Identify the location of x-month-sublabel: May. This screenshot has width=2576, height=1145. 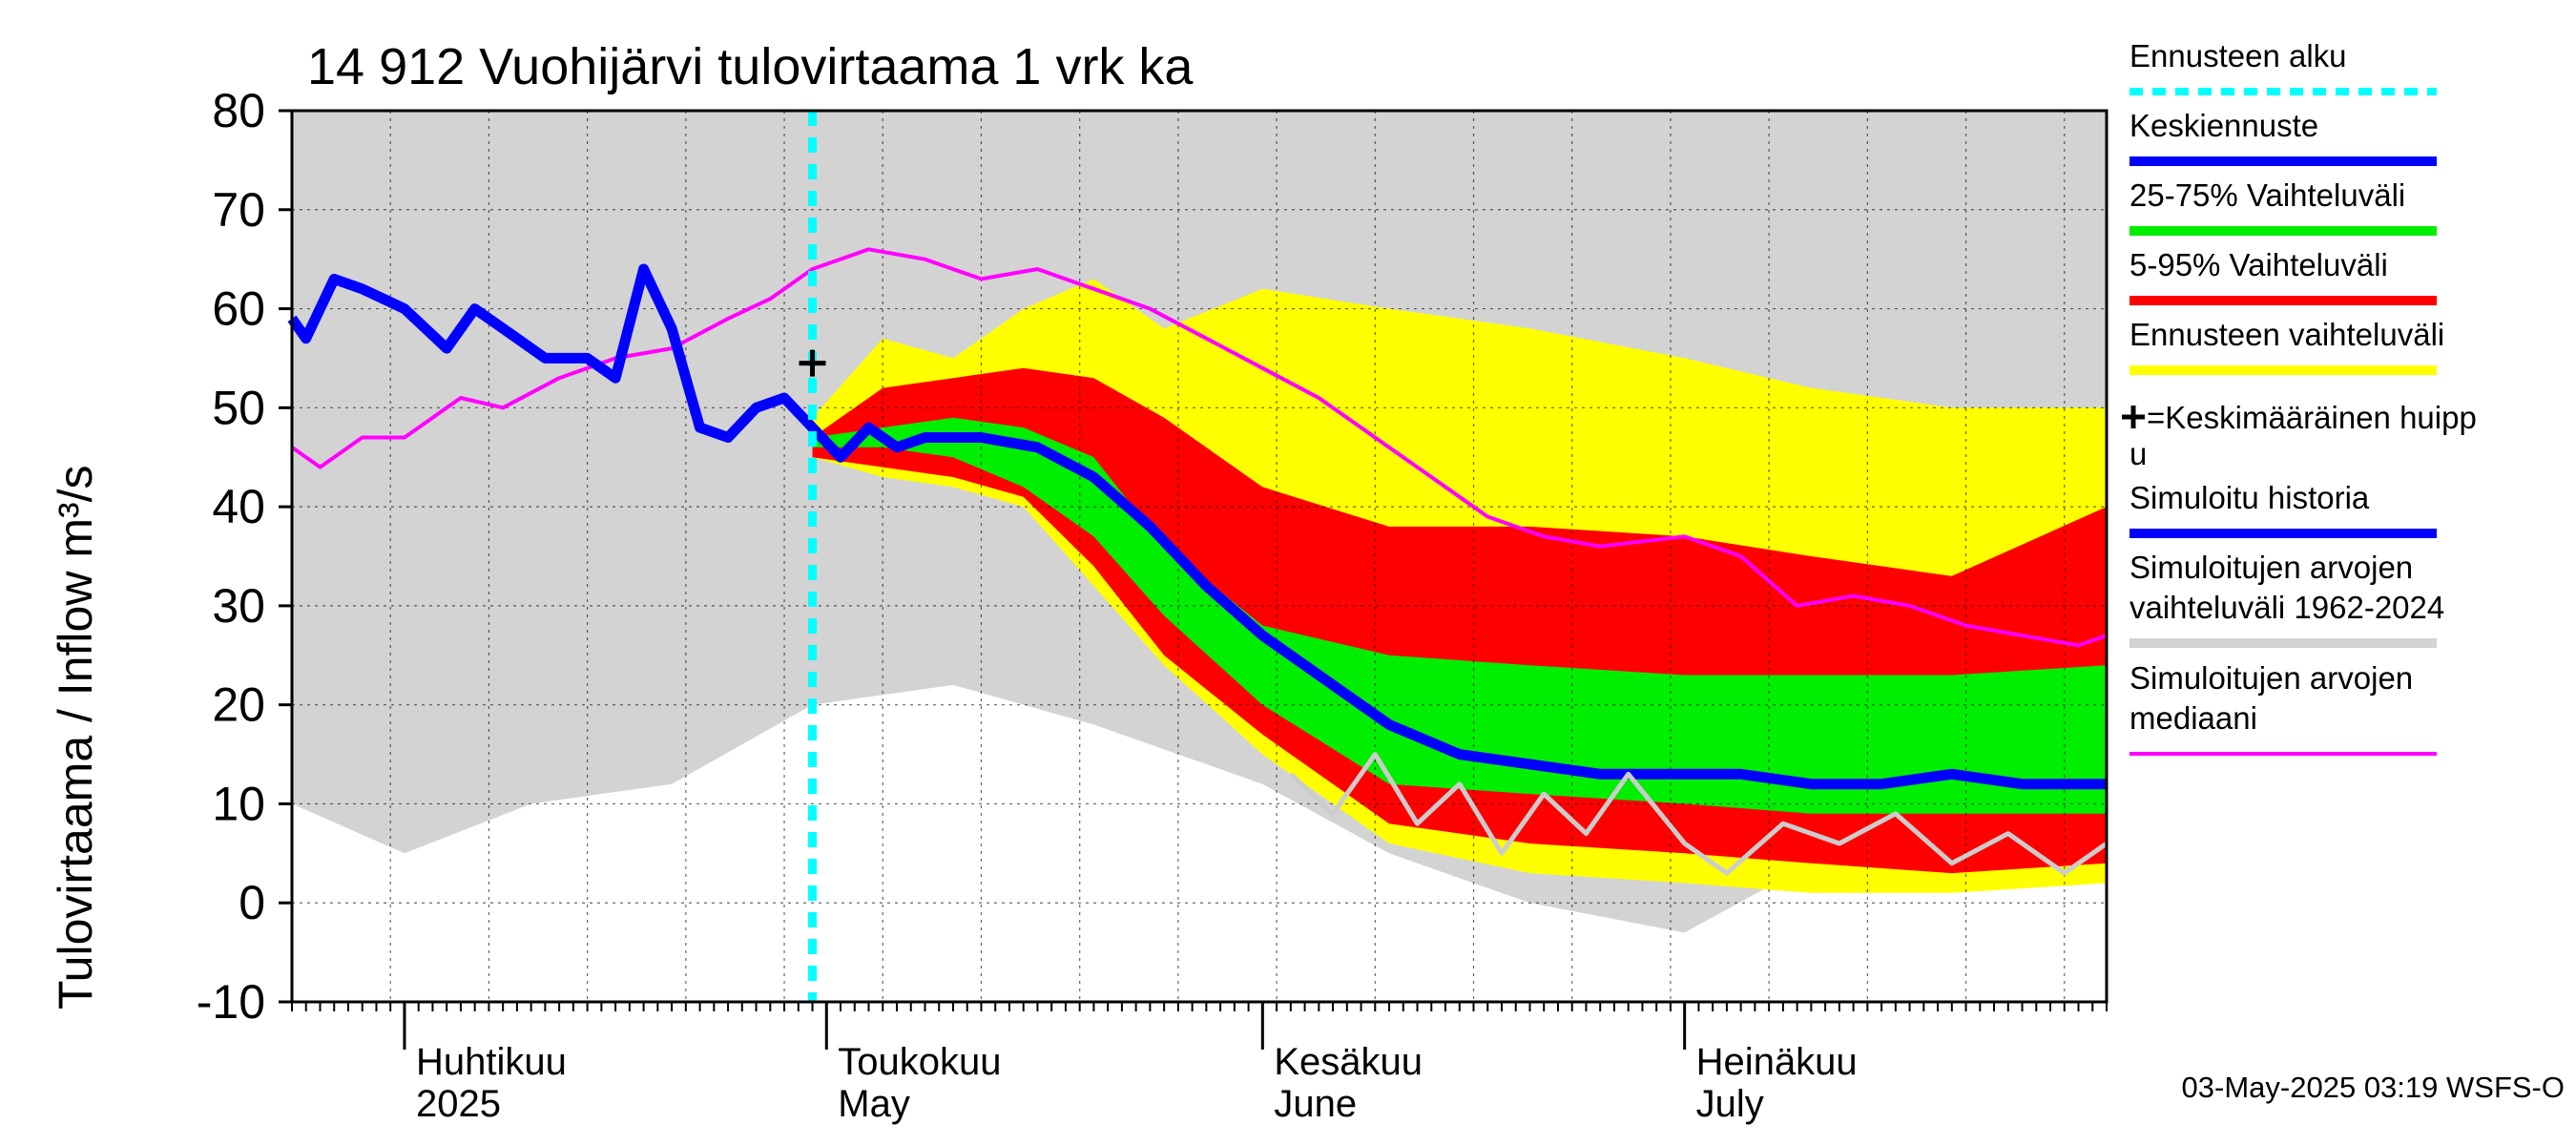
(874, 1104).